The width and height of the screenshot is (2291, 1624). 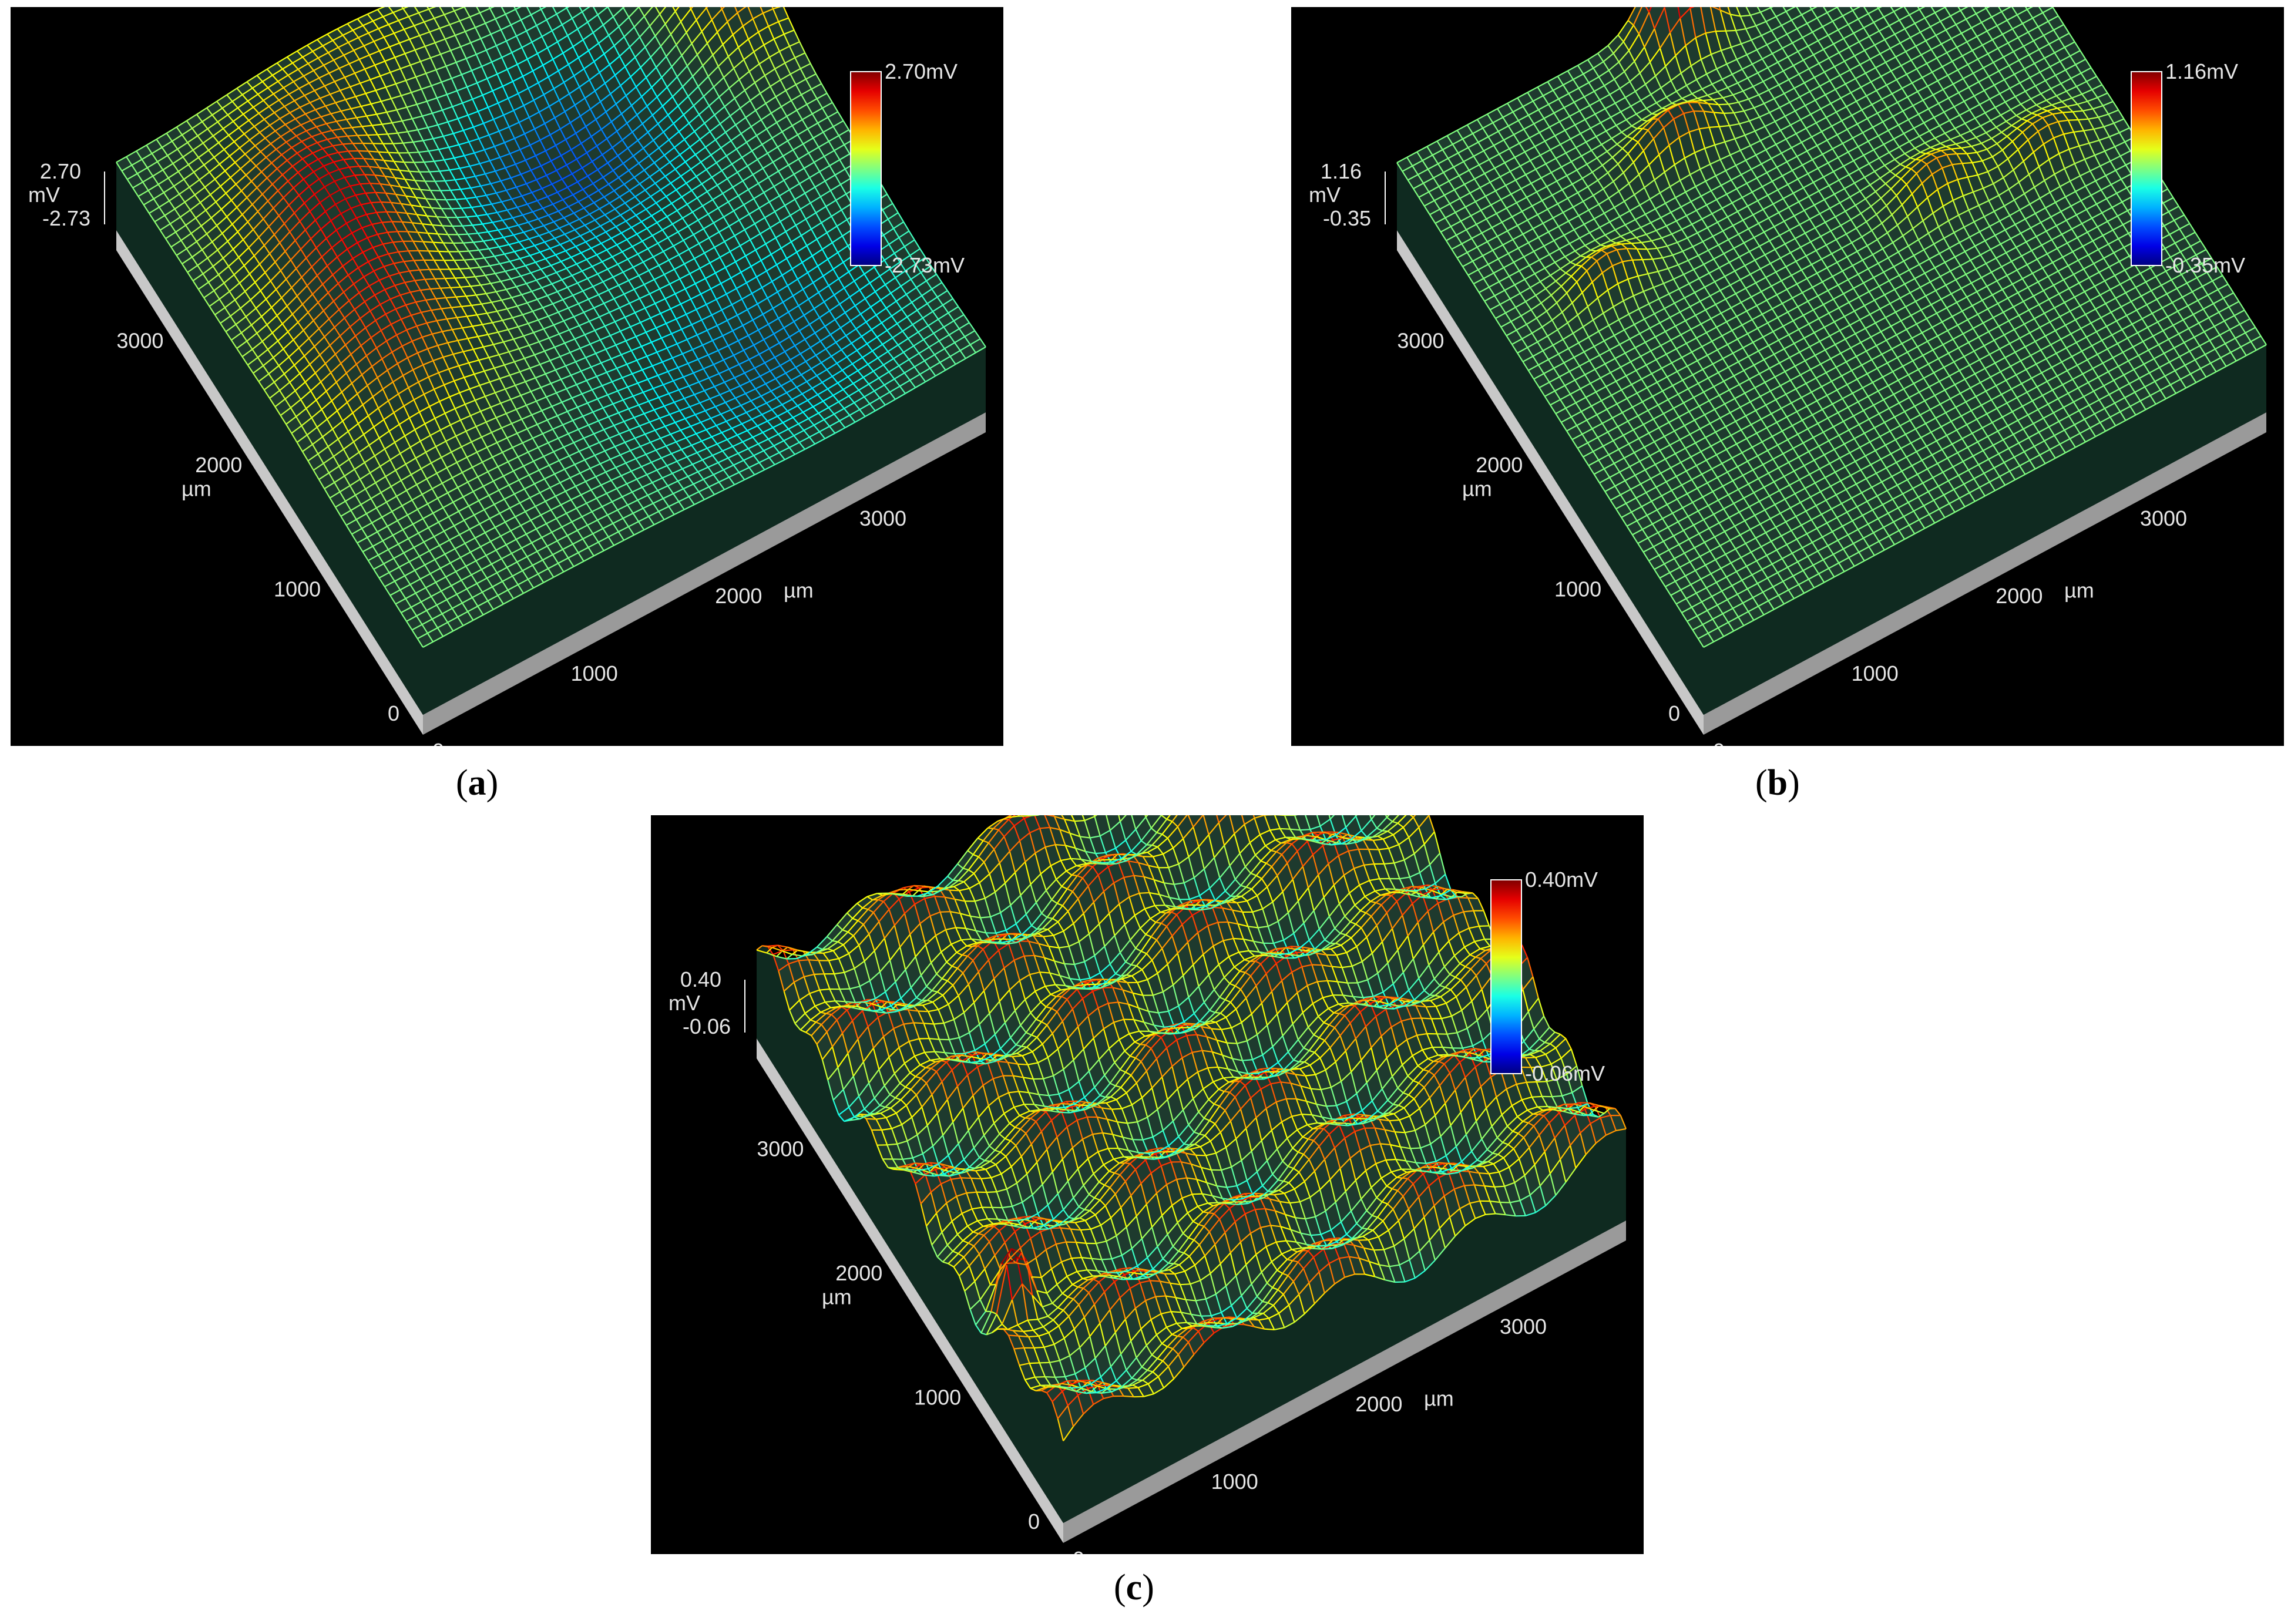 I want to click on colorbar-max-label: 2.70mV, so click(x=921, y=71).